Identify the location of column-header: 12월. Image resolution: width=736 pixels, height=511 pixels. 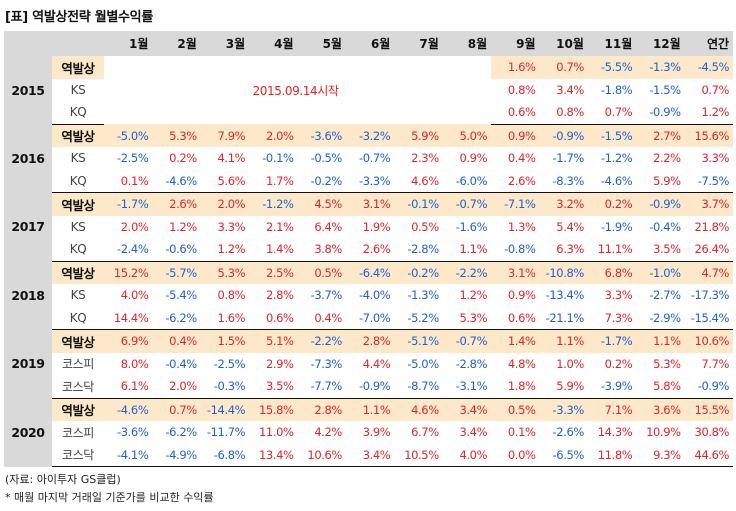
(660, 43).